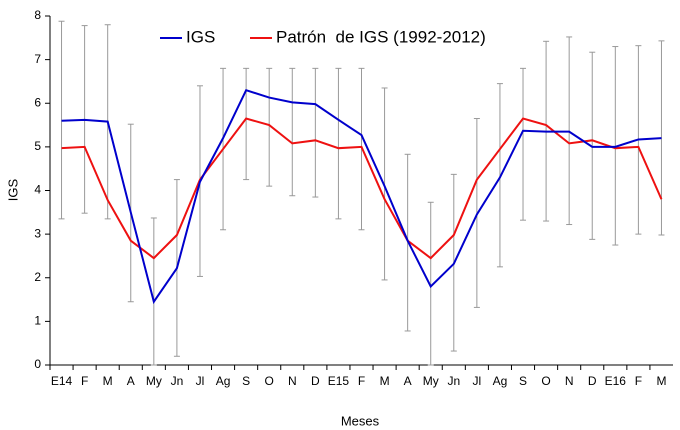 The width and height of the screenshot is (680, 430). Describe the element at coordinates (37, 190) in the screenshot. I see `y-tick-label: 4` at that location.